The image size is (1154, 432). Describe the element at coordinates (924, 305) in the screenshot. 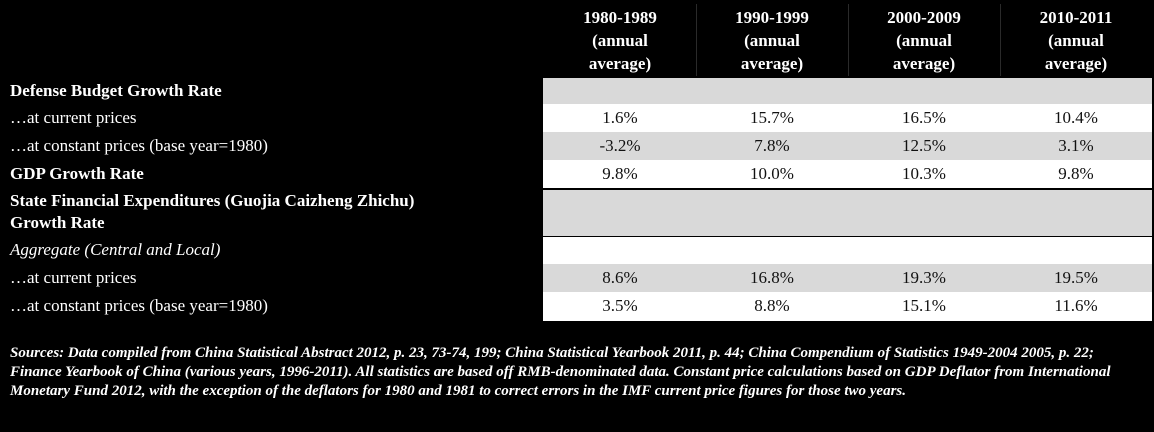

I see `cell-value: 15.1%` at that location.